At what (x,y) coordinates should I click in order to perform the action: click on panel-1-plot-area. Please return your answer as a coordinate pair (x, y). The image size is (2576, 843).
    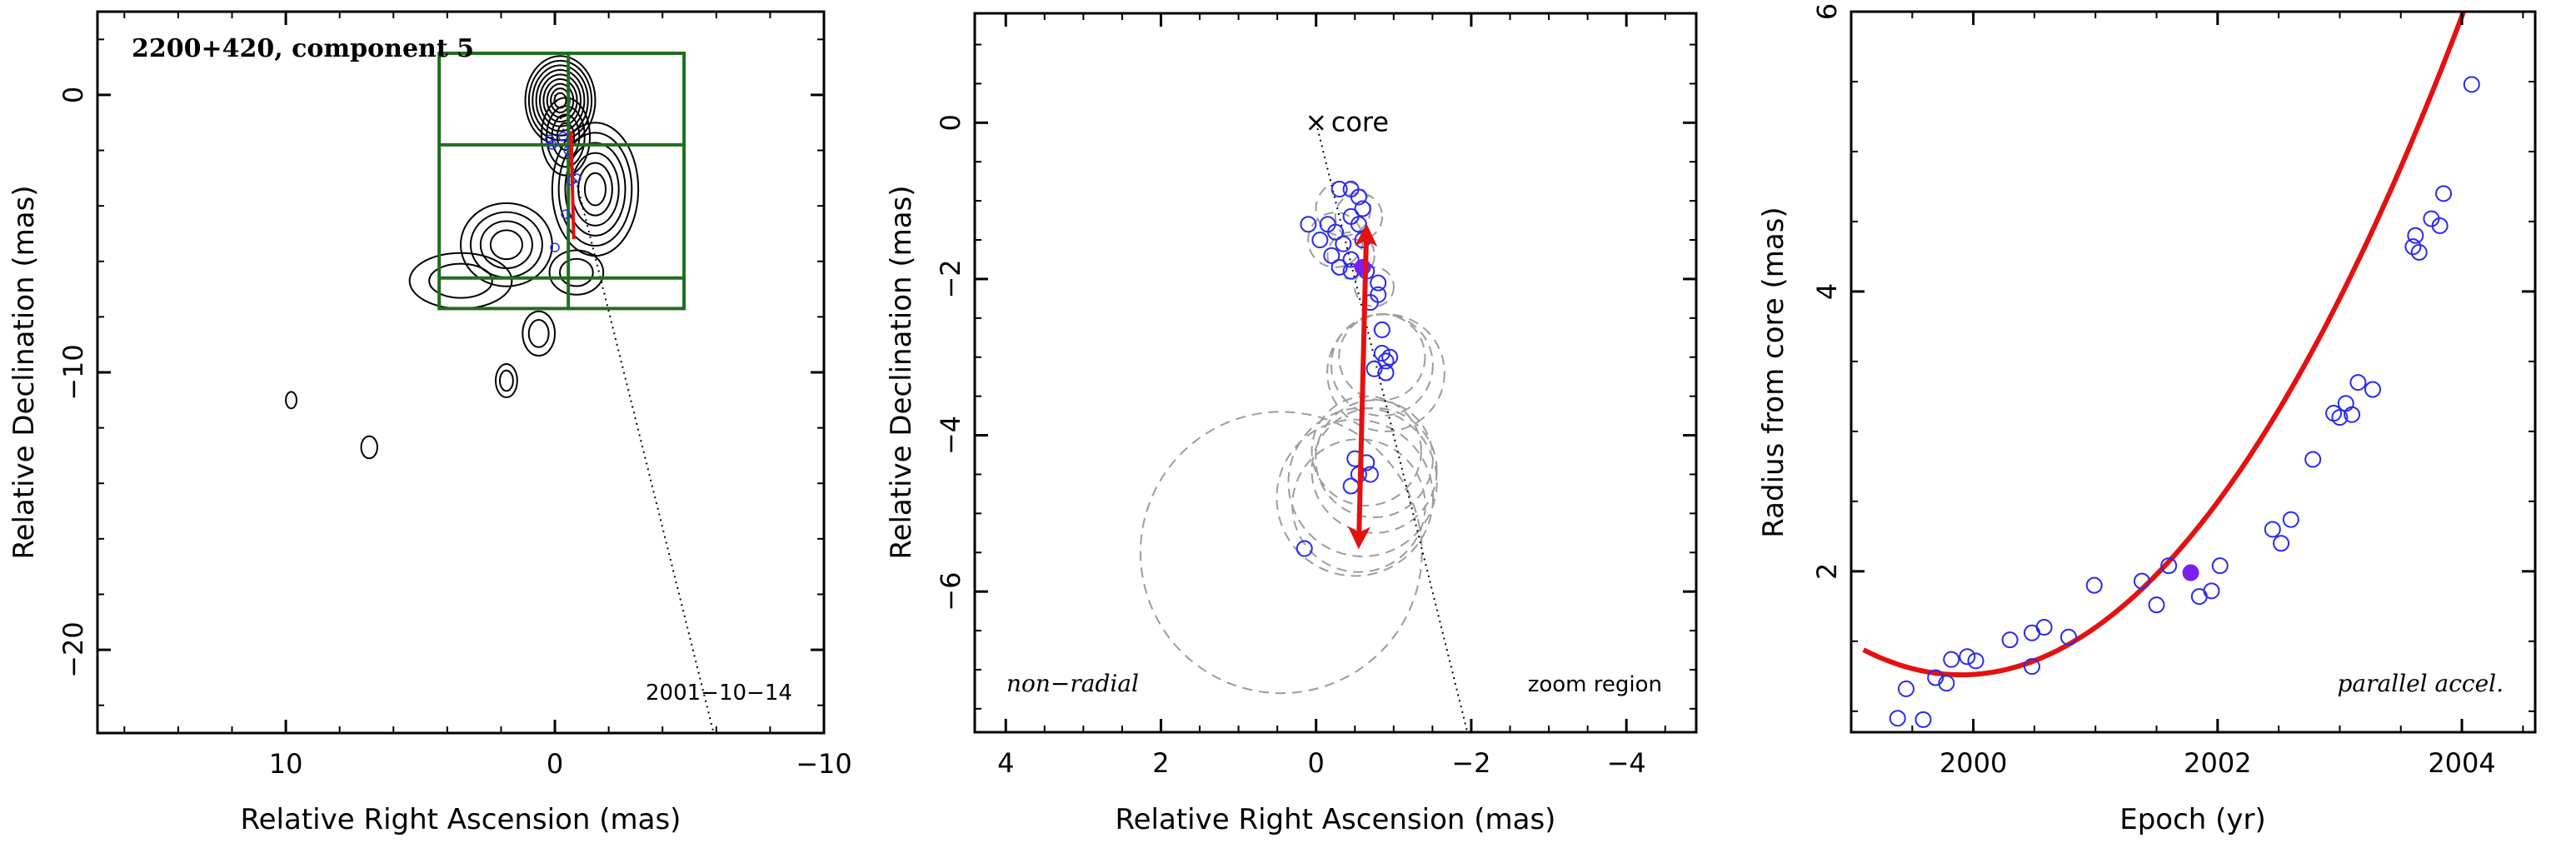
    Looking at the image, I should click on (500, 392).